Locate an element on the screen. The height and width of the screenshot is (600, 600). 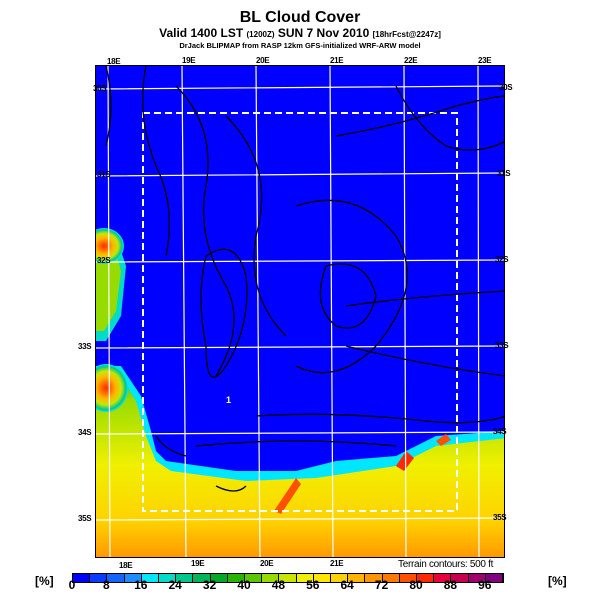
lon-label-bottom: 21E is located at coordinates (337, 563).